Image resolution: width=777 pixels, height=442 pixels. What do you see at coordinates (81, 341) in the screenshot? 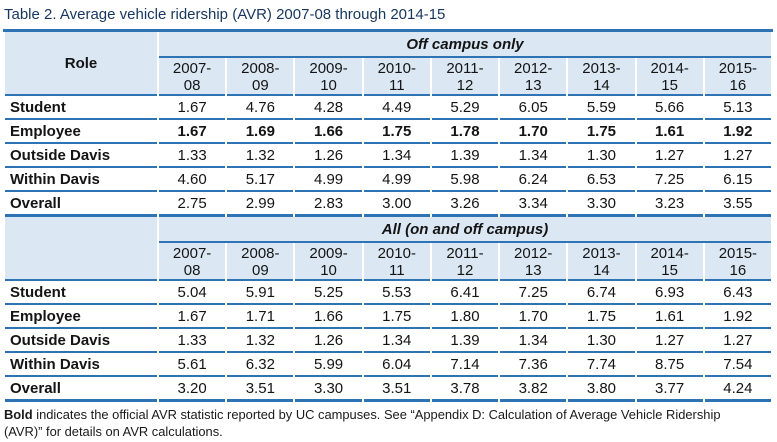
I see `row-label: Outside Davis` at bounding box center [81, 341].